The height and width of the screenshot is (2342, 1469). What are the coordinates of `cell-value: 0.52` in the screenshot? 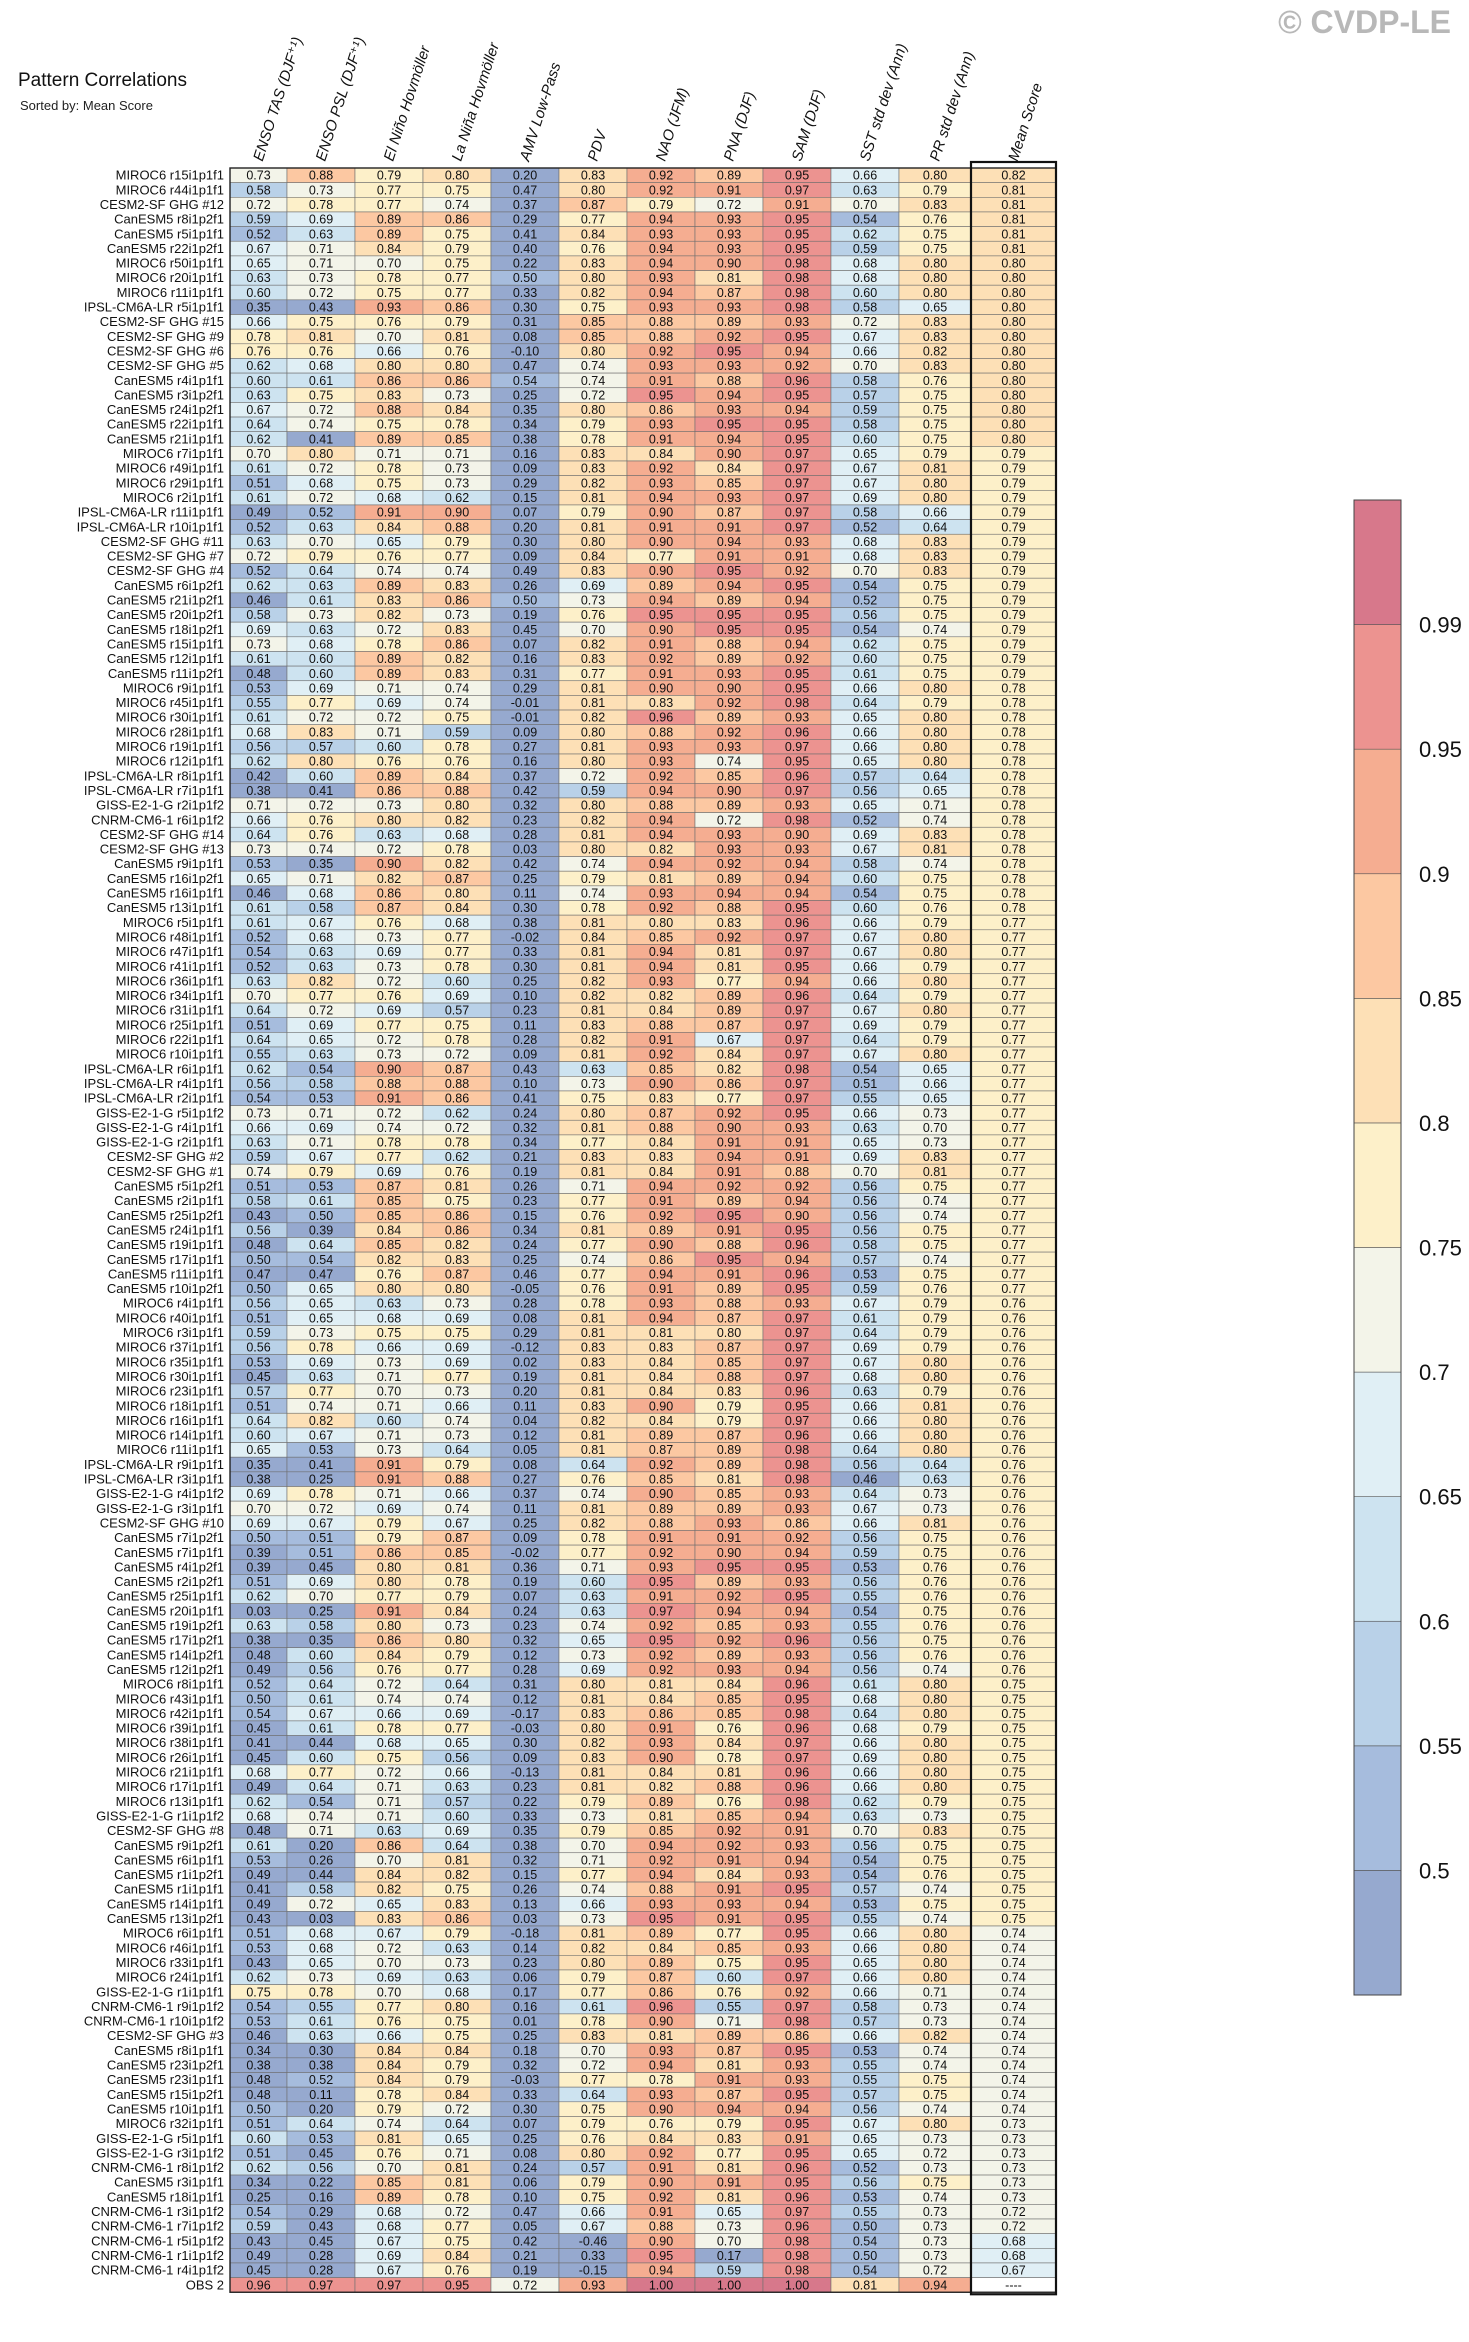 It's located at (258, 234).